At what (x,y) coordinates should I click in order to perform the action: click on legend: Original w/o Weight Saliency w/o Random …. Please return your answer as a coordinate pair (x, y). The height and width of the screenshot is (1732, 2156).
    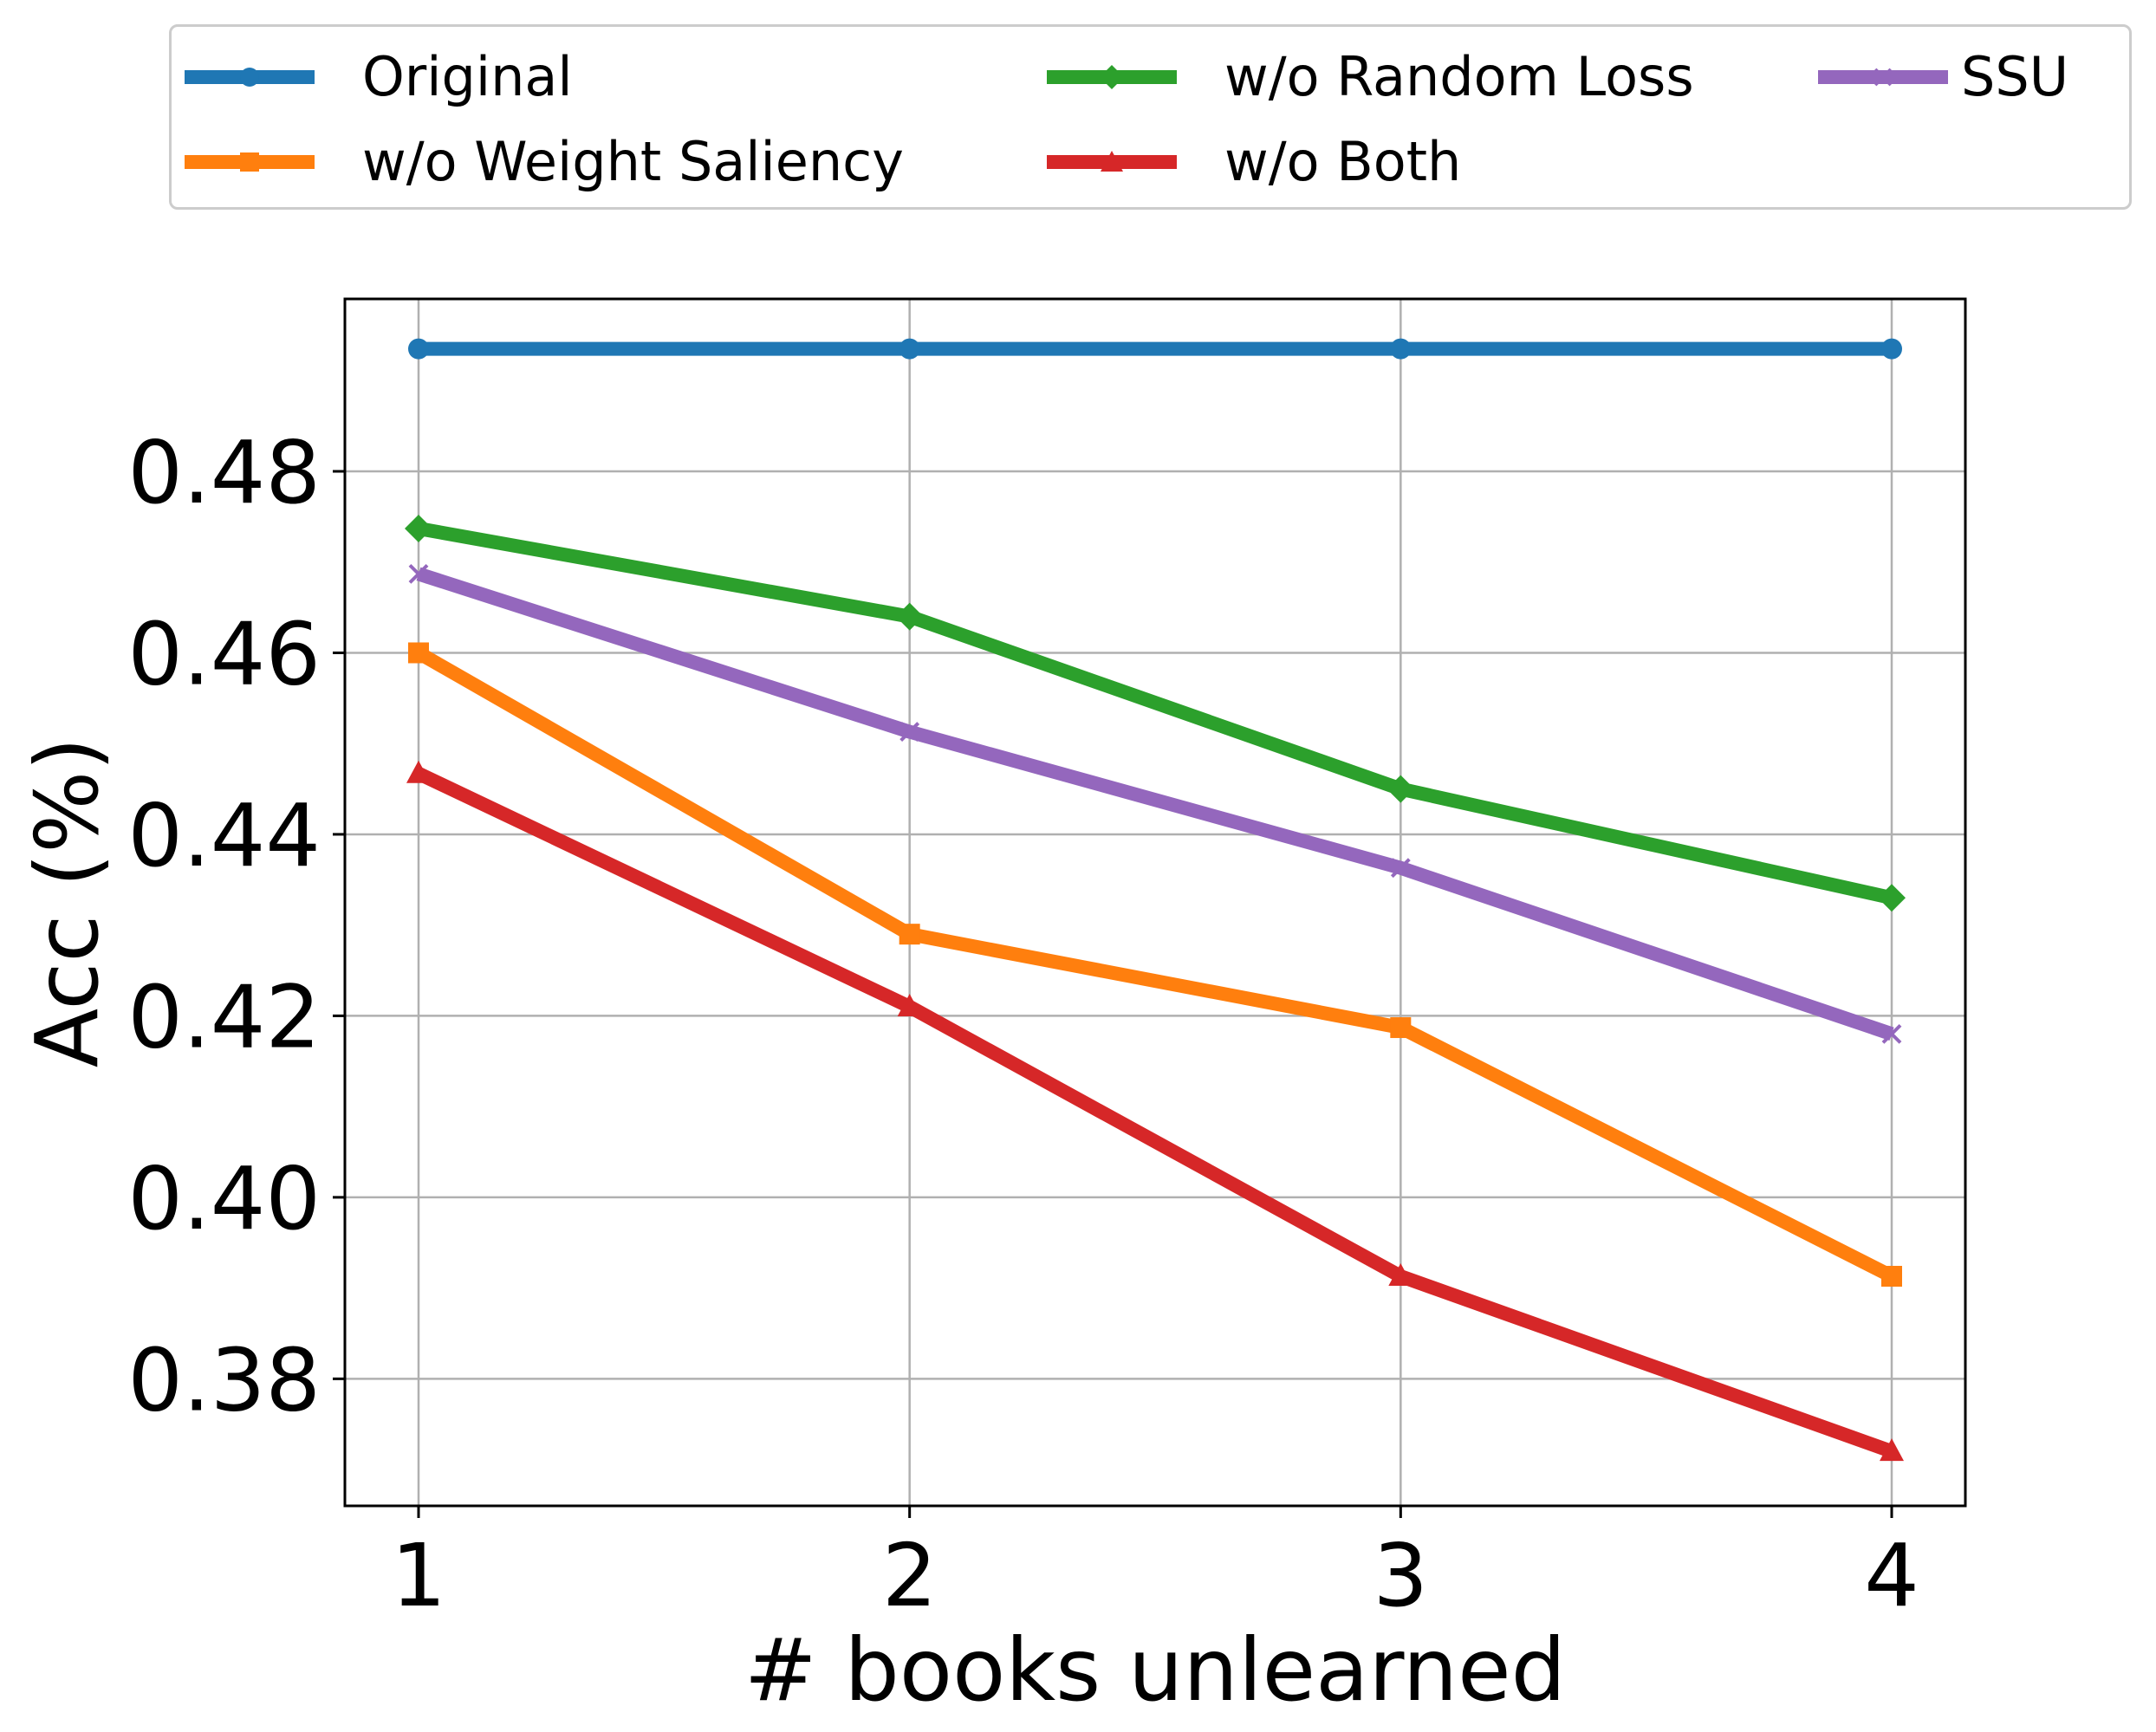
    Looking at the image, I should click on (1150, 117).